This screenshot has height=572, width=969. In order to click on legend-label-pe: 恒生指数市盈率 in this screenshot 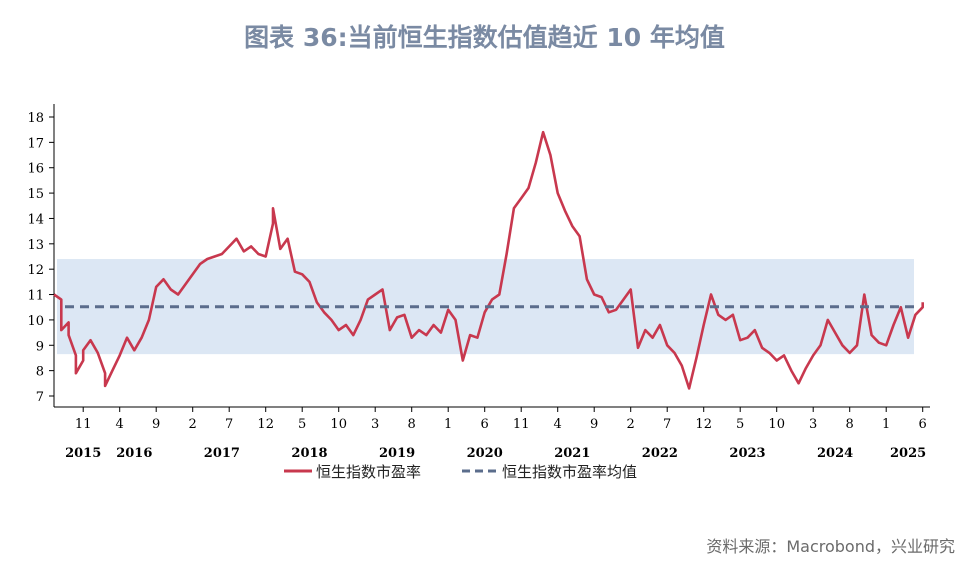, I will do `click(368, 472)`.